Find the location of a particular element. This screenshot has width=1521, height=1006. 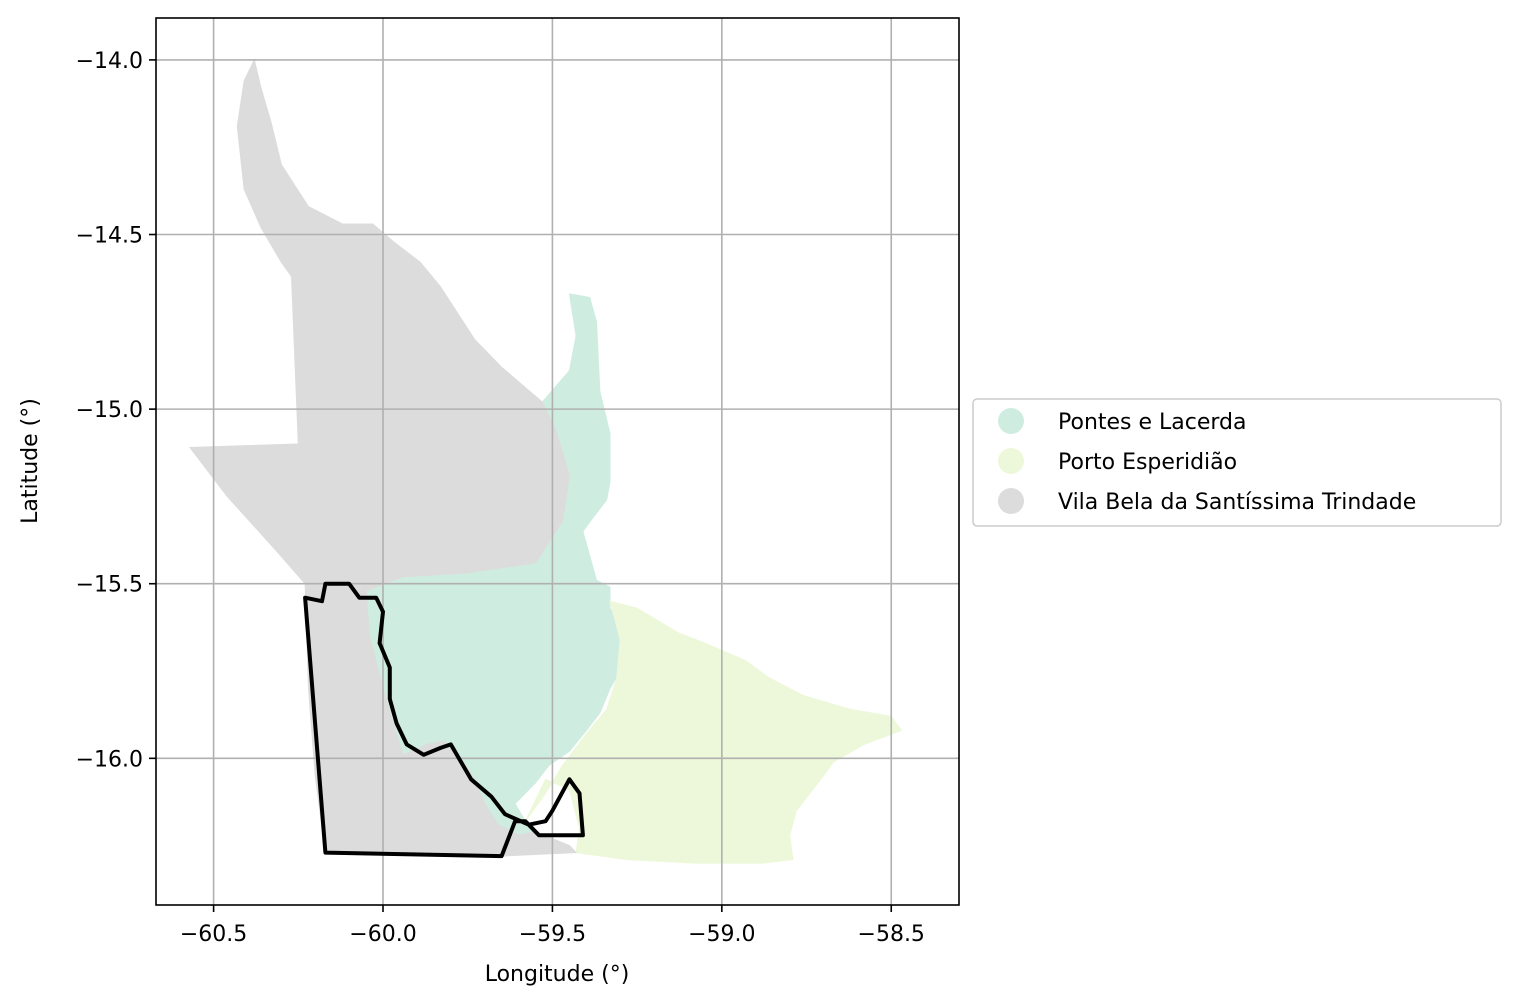

x-axis: −60.5 −60.0 −59.5 −59.0 −58.5 is located at coordinates (552, 926).